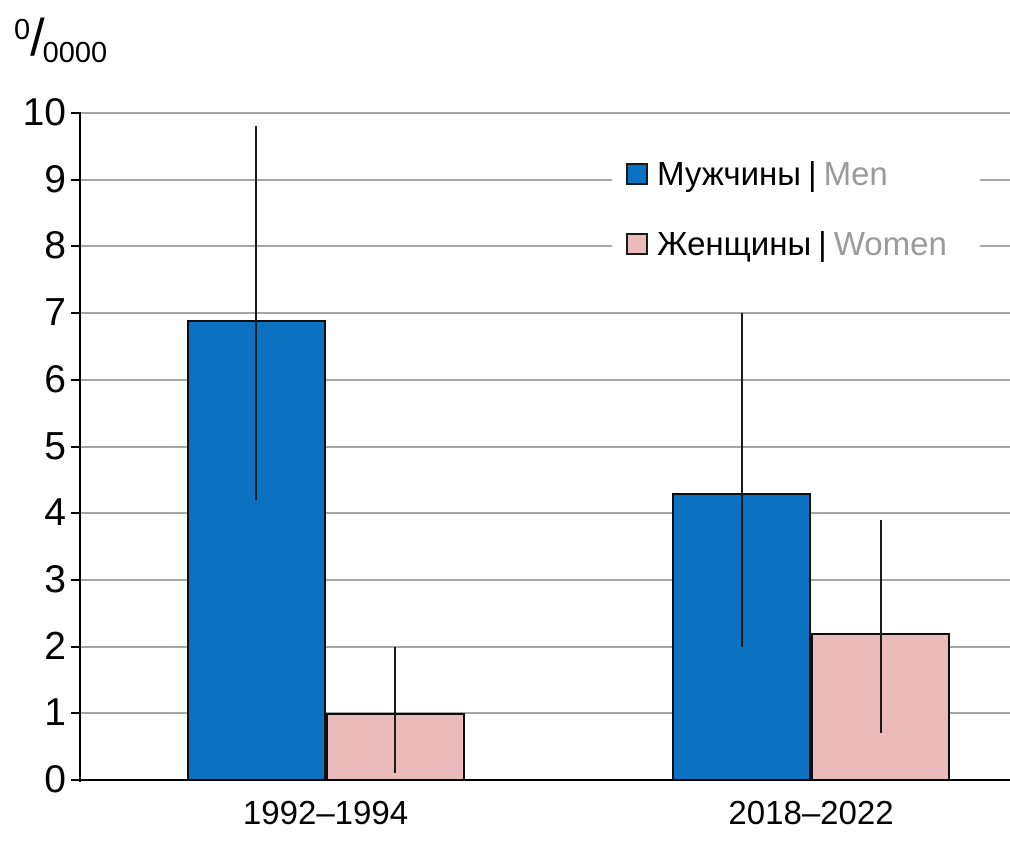 This screenshot has height=845, width=1010. What do you see at coordinates (734, 243) in the screenshot?
I see `legend-women-ru: Женщины` at bounding box center [734, 243].